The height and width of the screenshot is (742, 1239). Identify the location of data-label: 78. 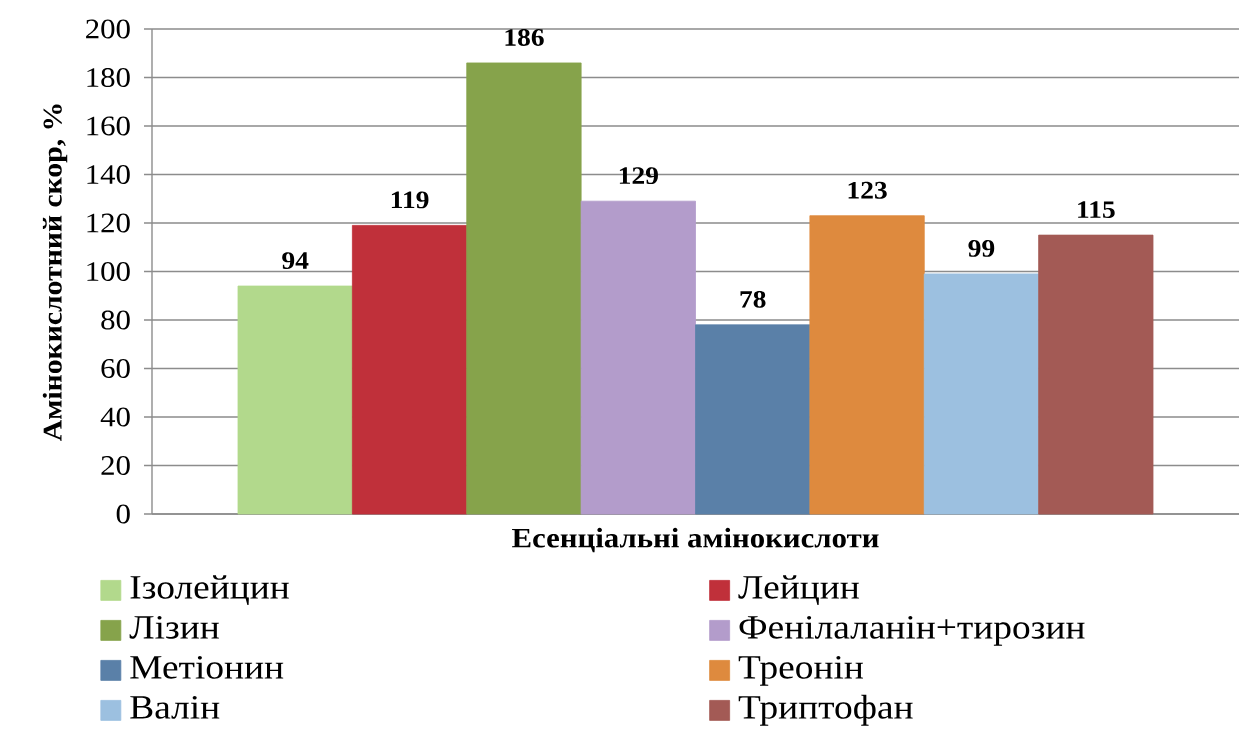
(753, 299).